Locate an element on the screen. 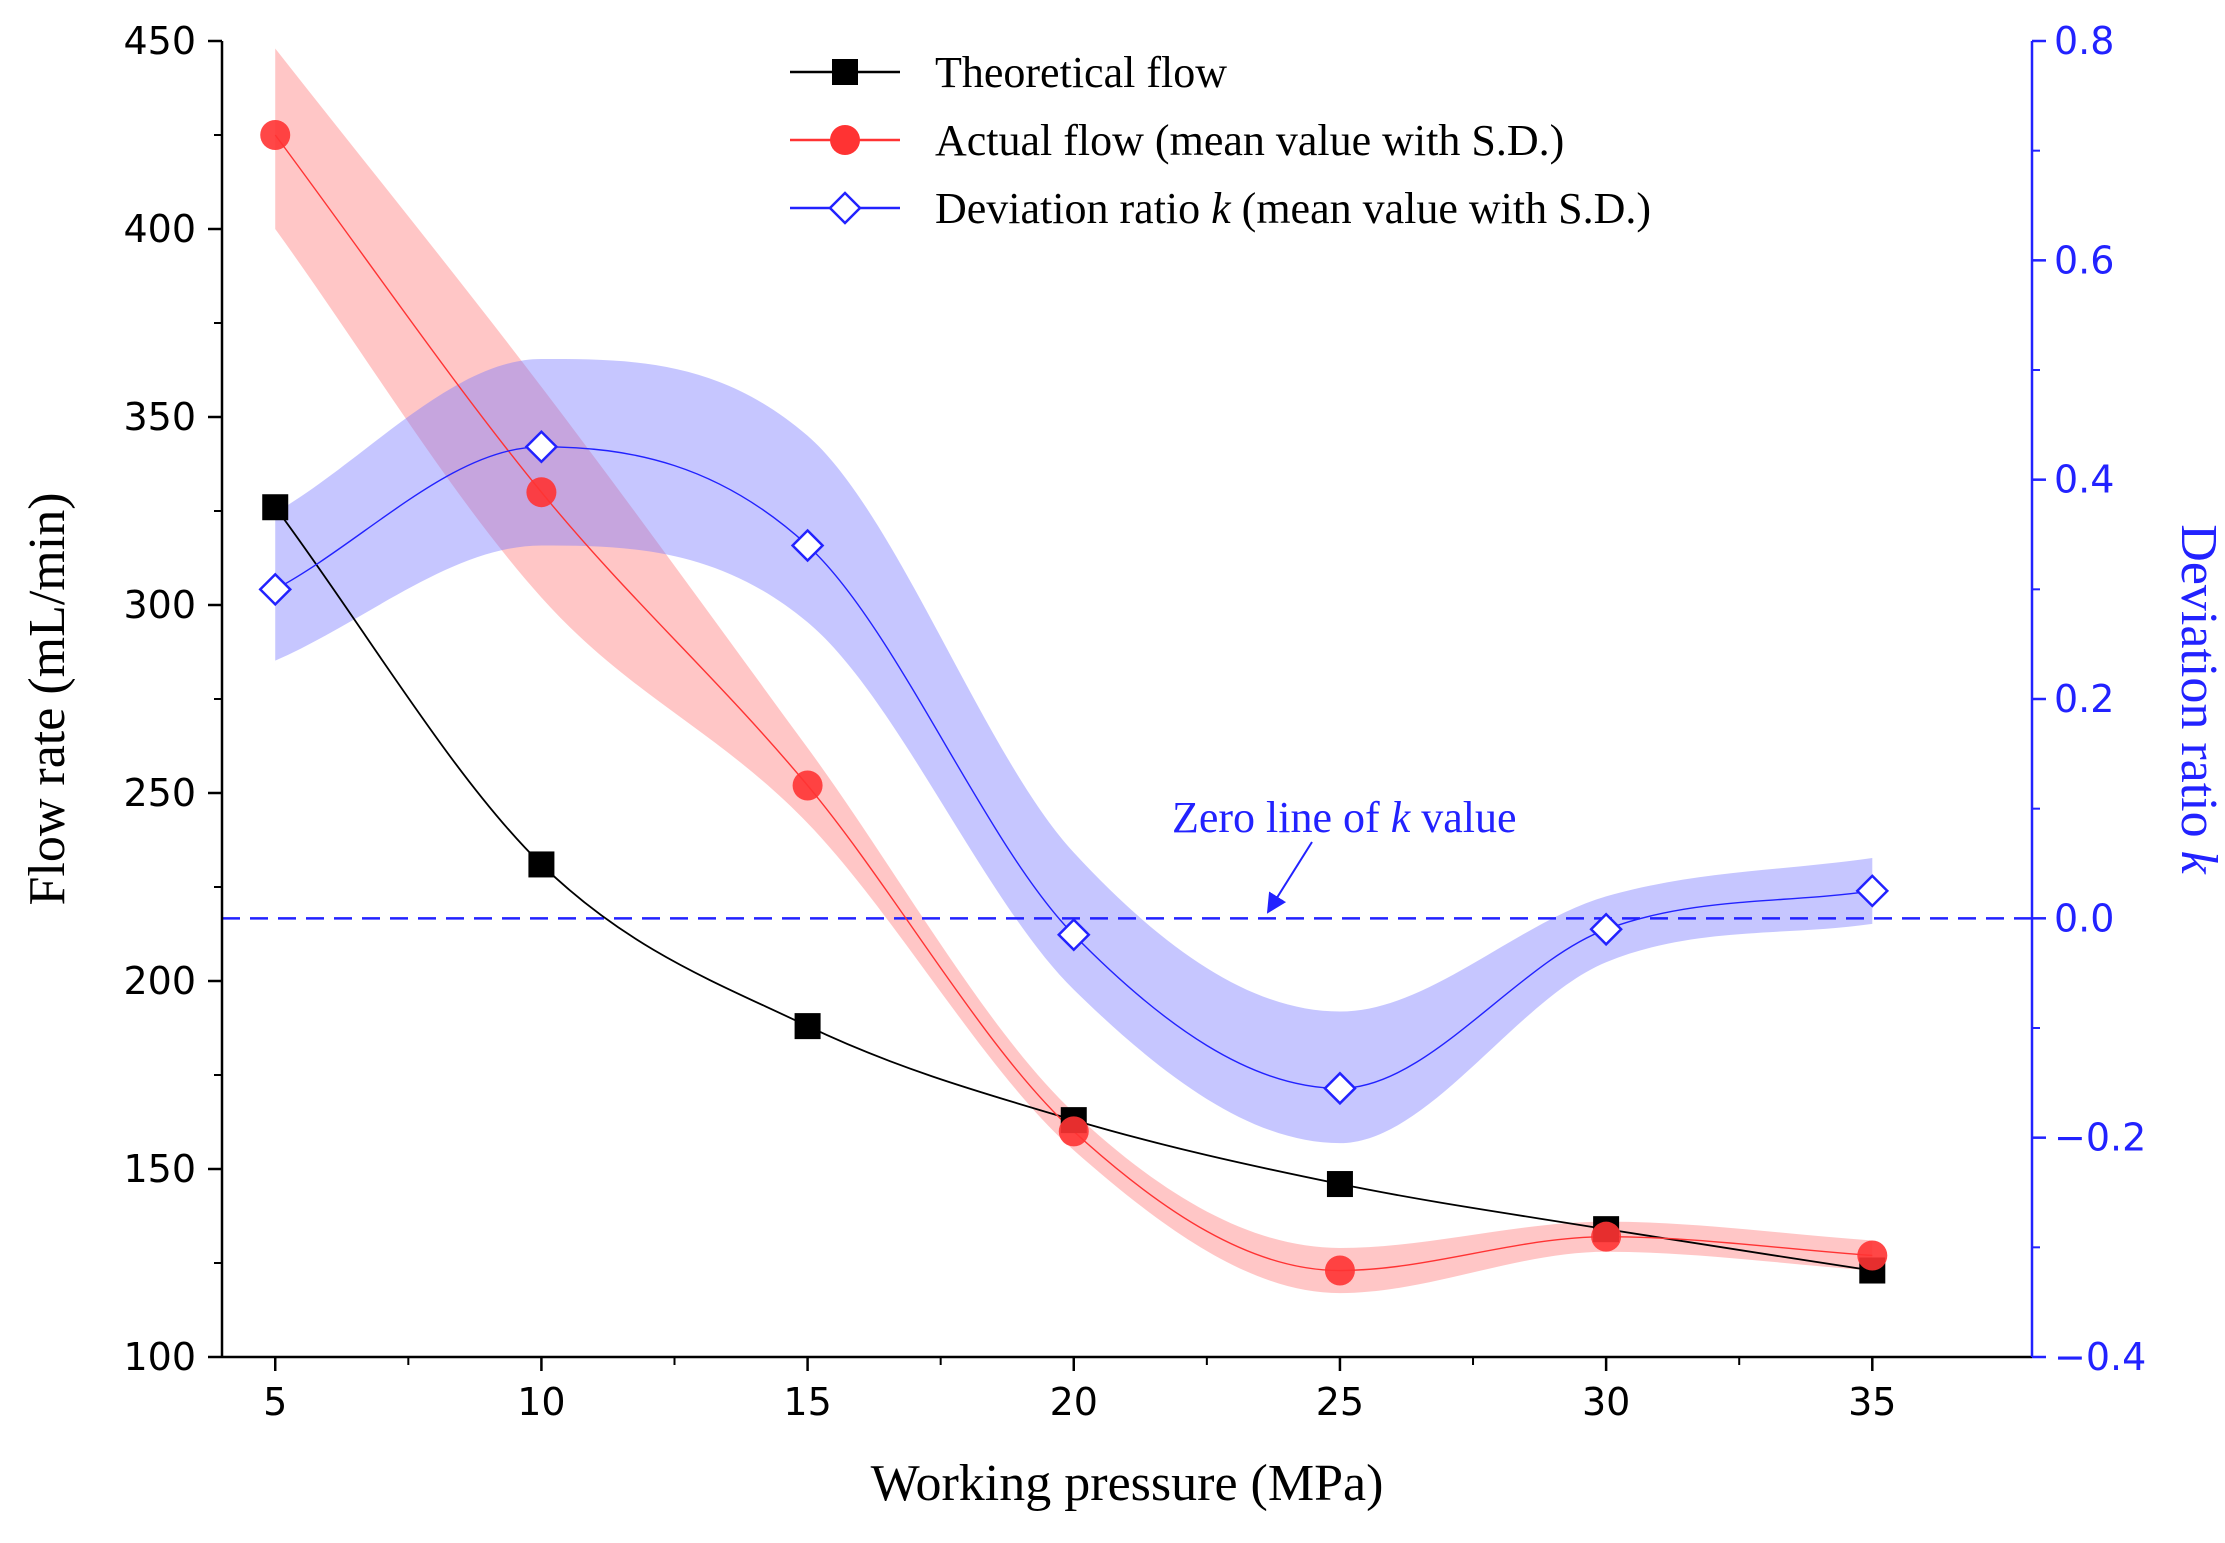  x-axis-title: Working pressure (MPa) is located at coordinates (1127, 1483).